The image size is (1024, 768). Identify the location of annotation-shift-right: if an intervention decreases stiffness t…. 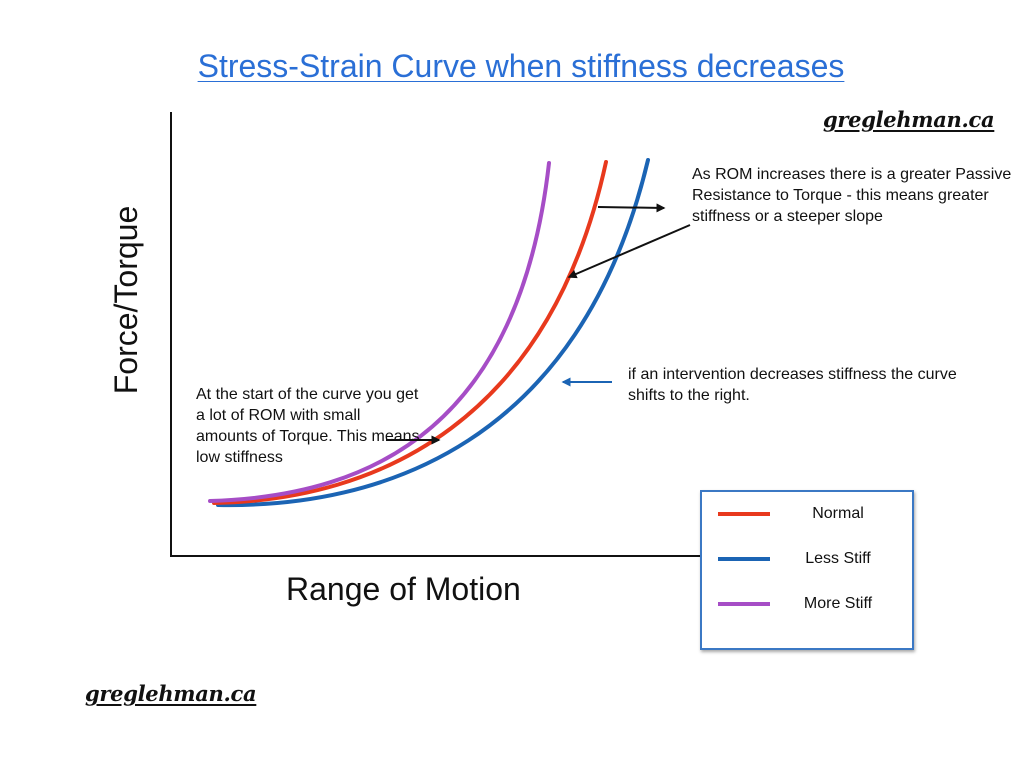
(792, 385).